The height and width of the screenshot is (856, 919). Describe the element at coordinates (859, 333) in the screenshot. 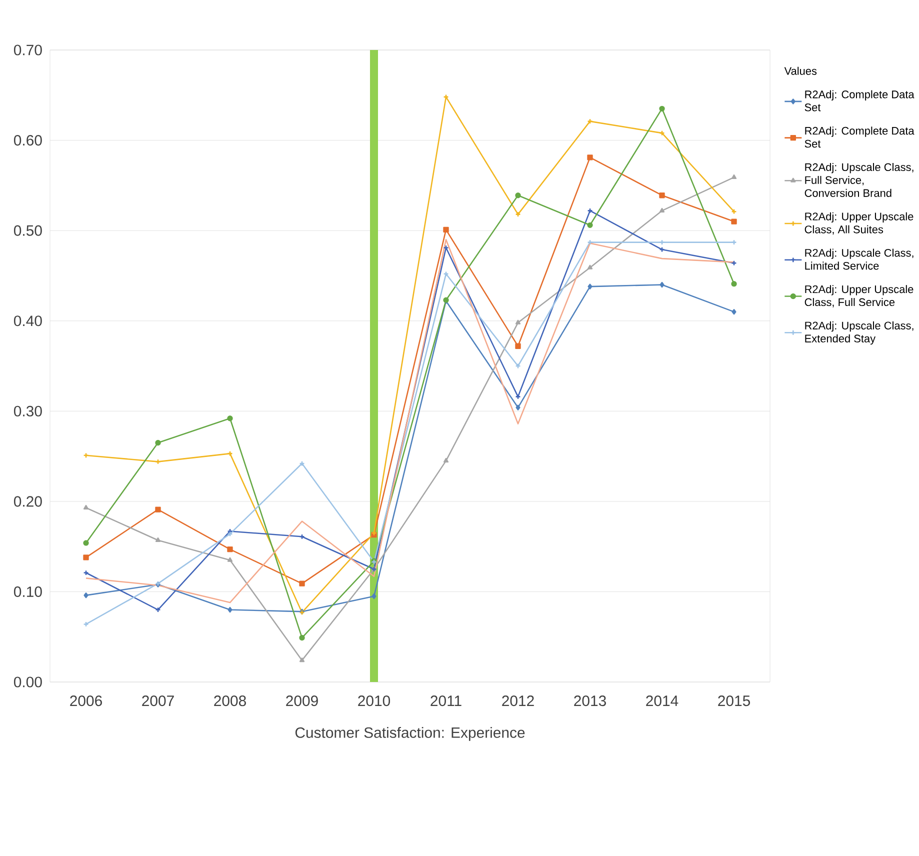

I see `legend-label: R2Adj: Upscale Class, Extended Stay` at that location.